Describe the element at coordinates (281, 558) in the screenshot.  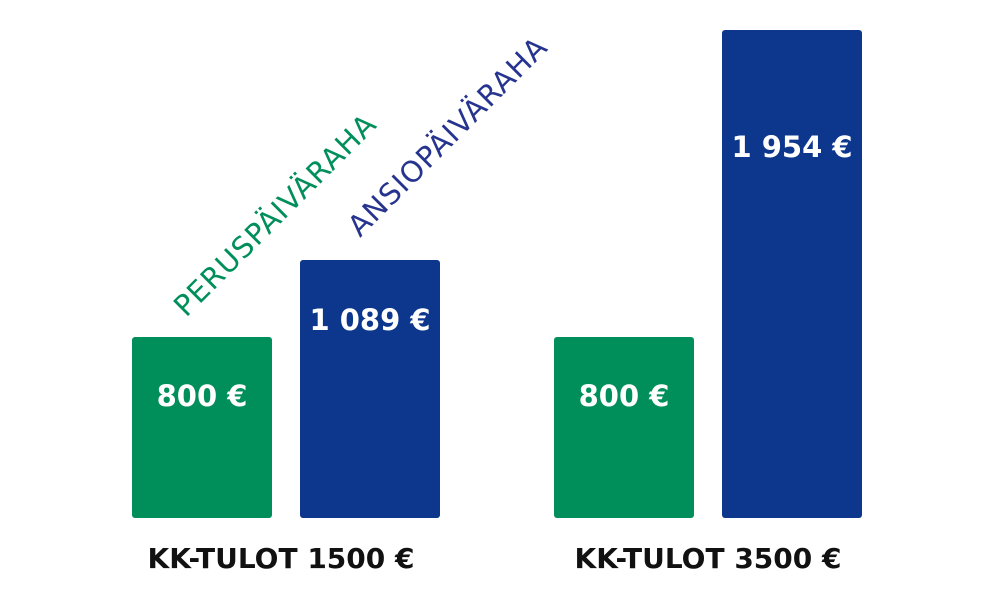
I see `category-label: KK-TULOT 1500 €` at that location.